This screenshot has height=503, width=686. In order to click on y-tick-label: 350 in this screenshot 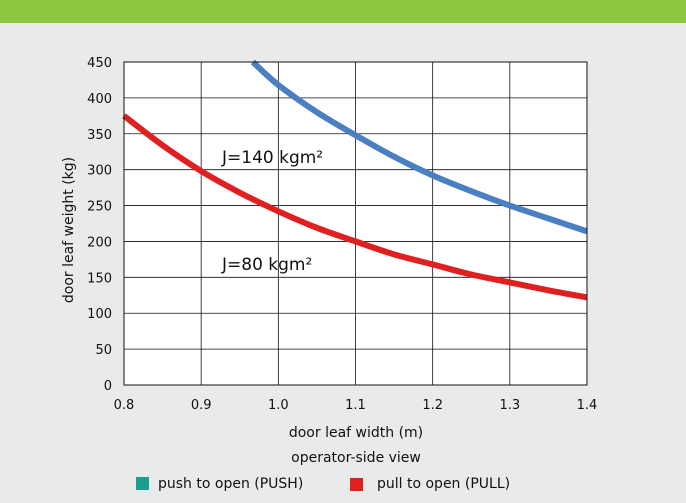, I will do `click(99, 135)`.